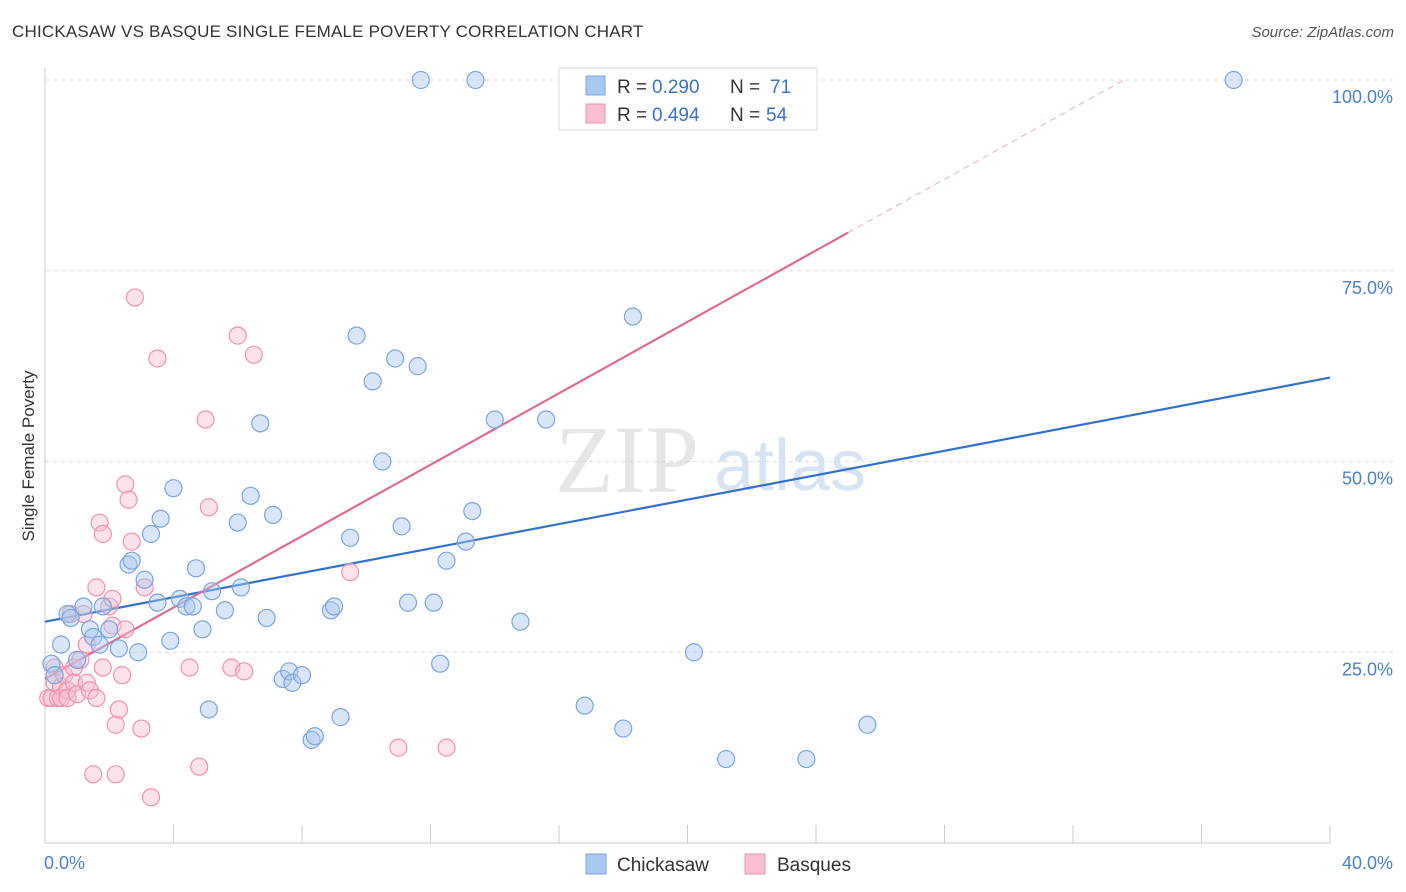 The image size is (1406, 892). Describe the element at coordinates (663, 865) in the screenshot. I see `series-legend-label-chickasaw: Chickasaw` at that location.